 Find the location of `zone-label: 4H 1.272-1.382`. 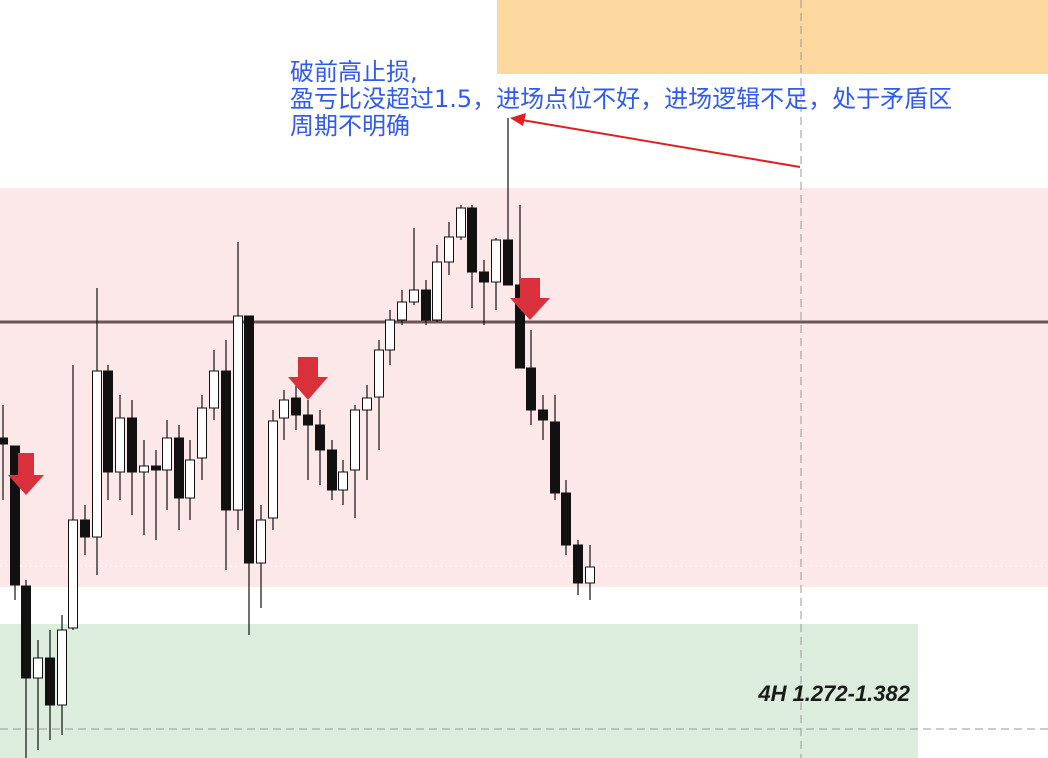

zone-label: 4H 1.272-1.382 is located at coordinates (833, 693).